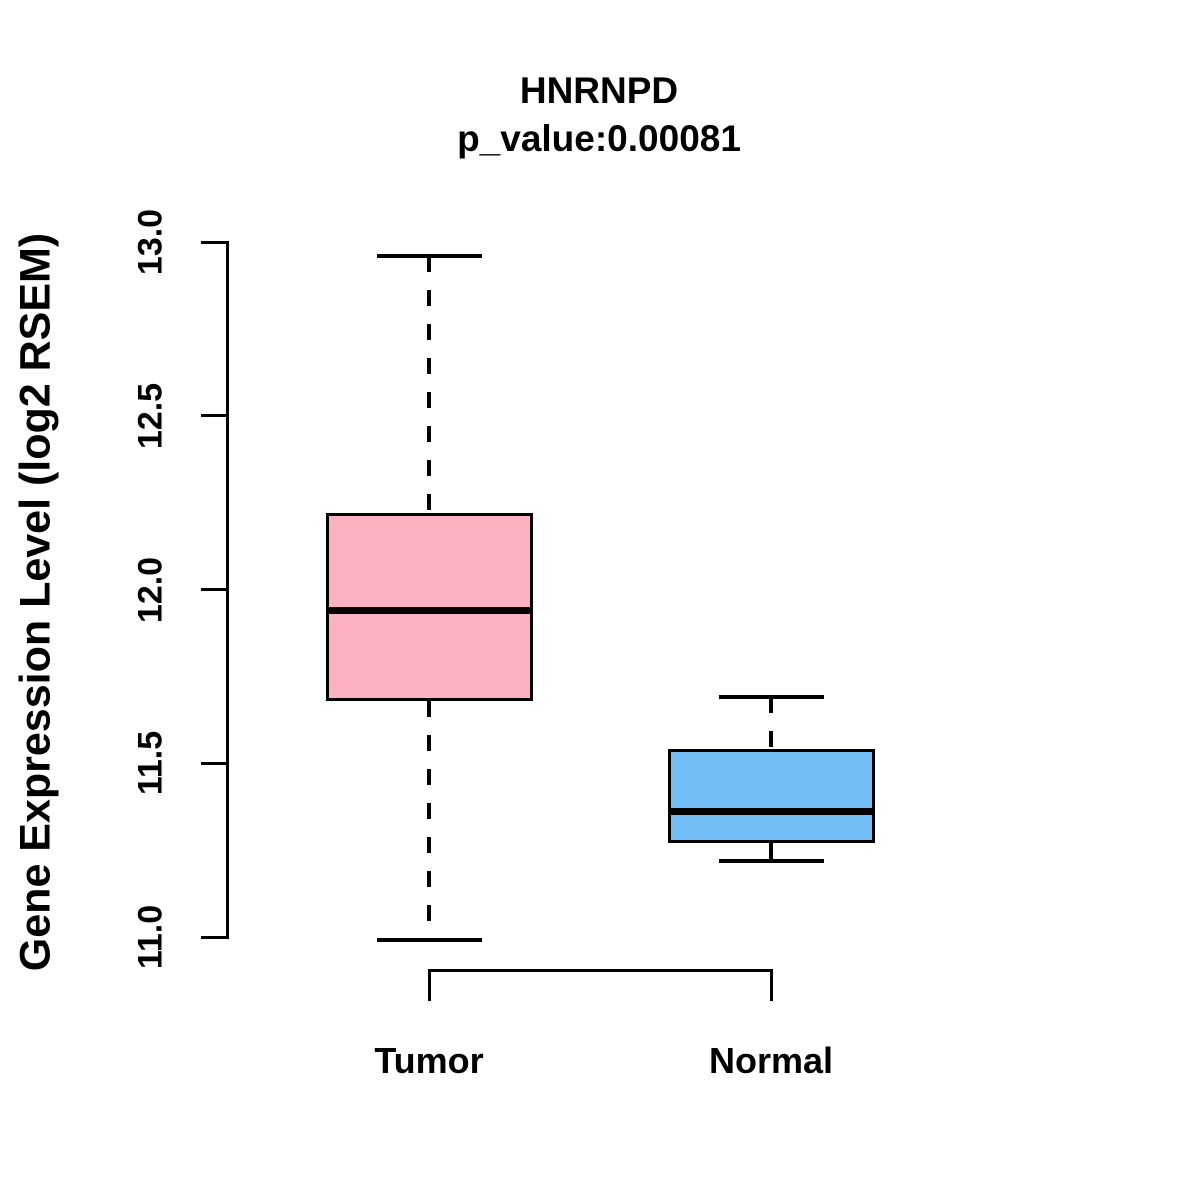 The image size is (1200, 1200). Describe the element at coordinates (600, 970) in the screenshot. I see `x-axis-line` at that location.